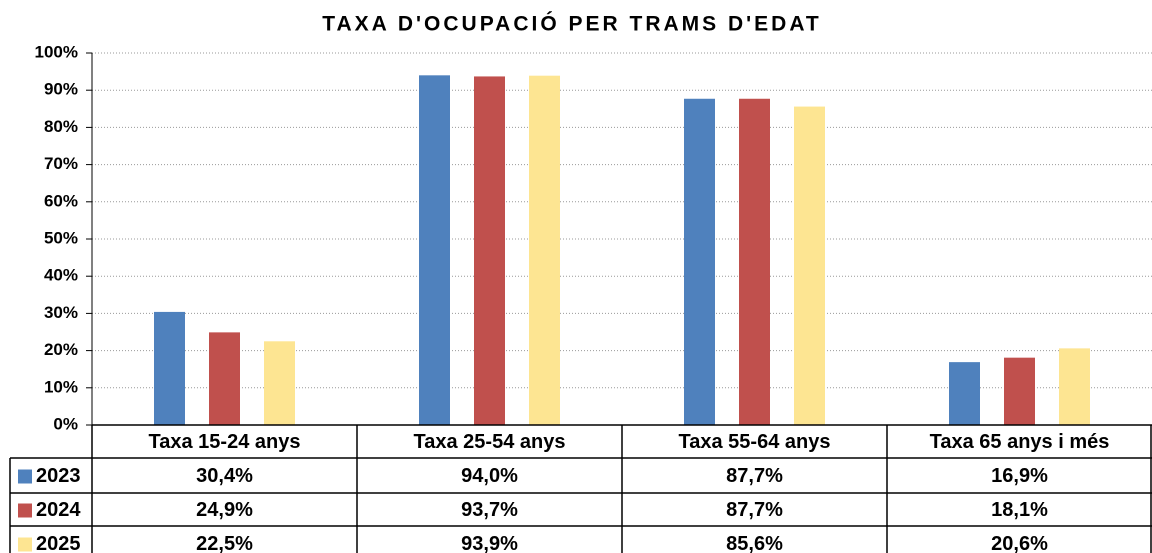  I want to click on y-tick-label: 50%, so click(61, 237).